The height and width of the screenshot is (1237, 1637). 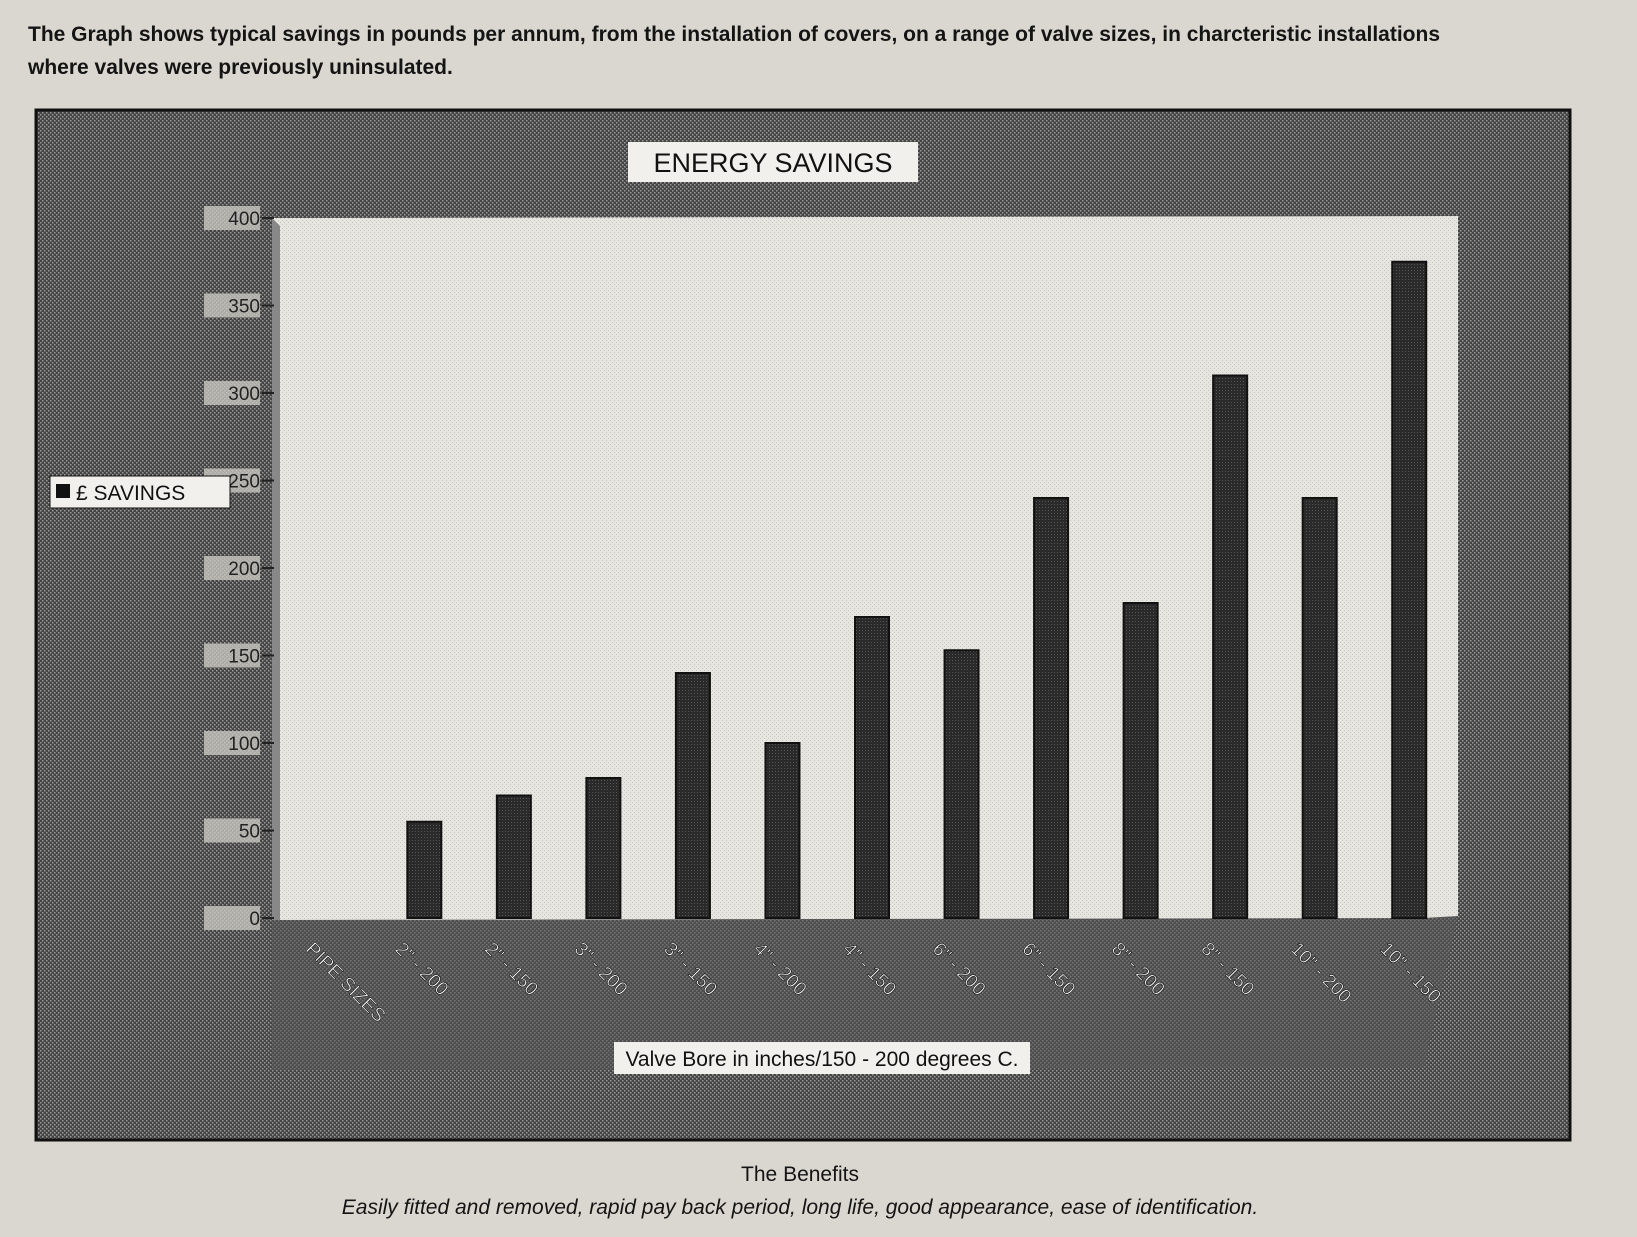 What do you see at coordinates (244, 394) in the screenshot?
I see `y-tick-label: 300` at bounding box center [244, 394].